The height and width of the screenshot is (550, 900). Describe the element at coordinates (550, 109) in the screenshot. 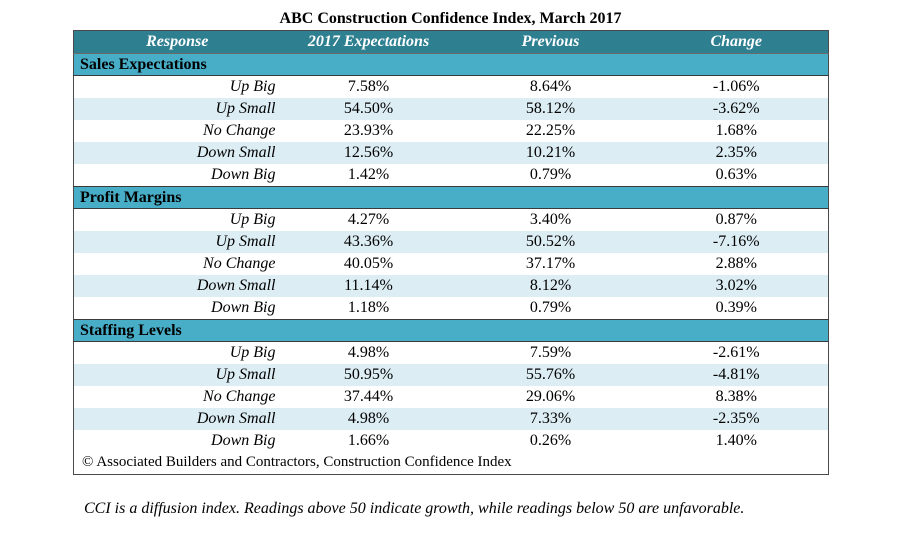

I see `previous-cell: 58.12%` at that location.